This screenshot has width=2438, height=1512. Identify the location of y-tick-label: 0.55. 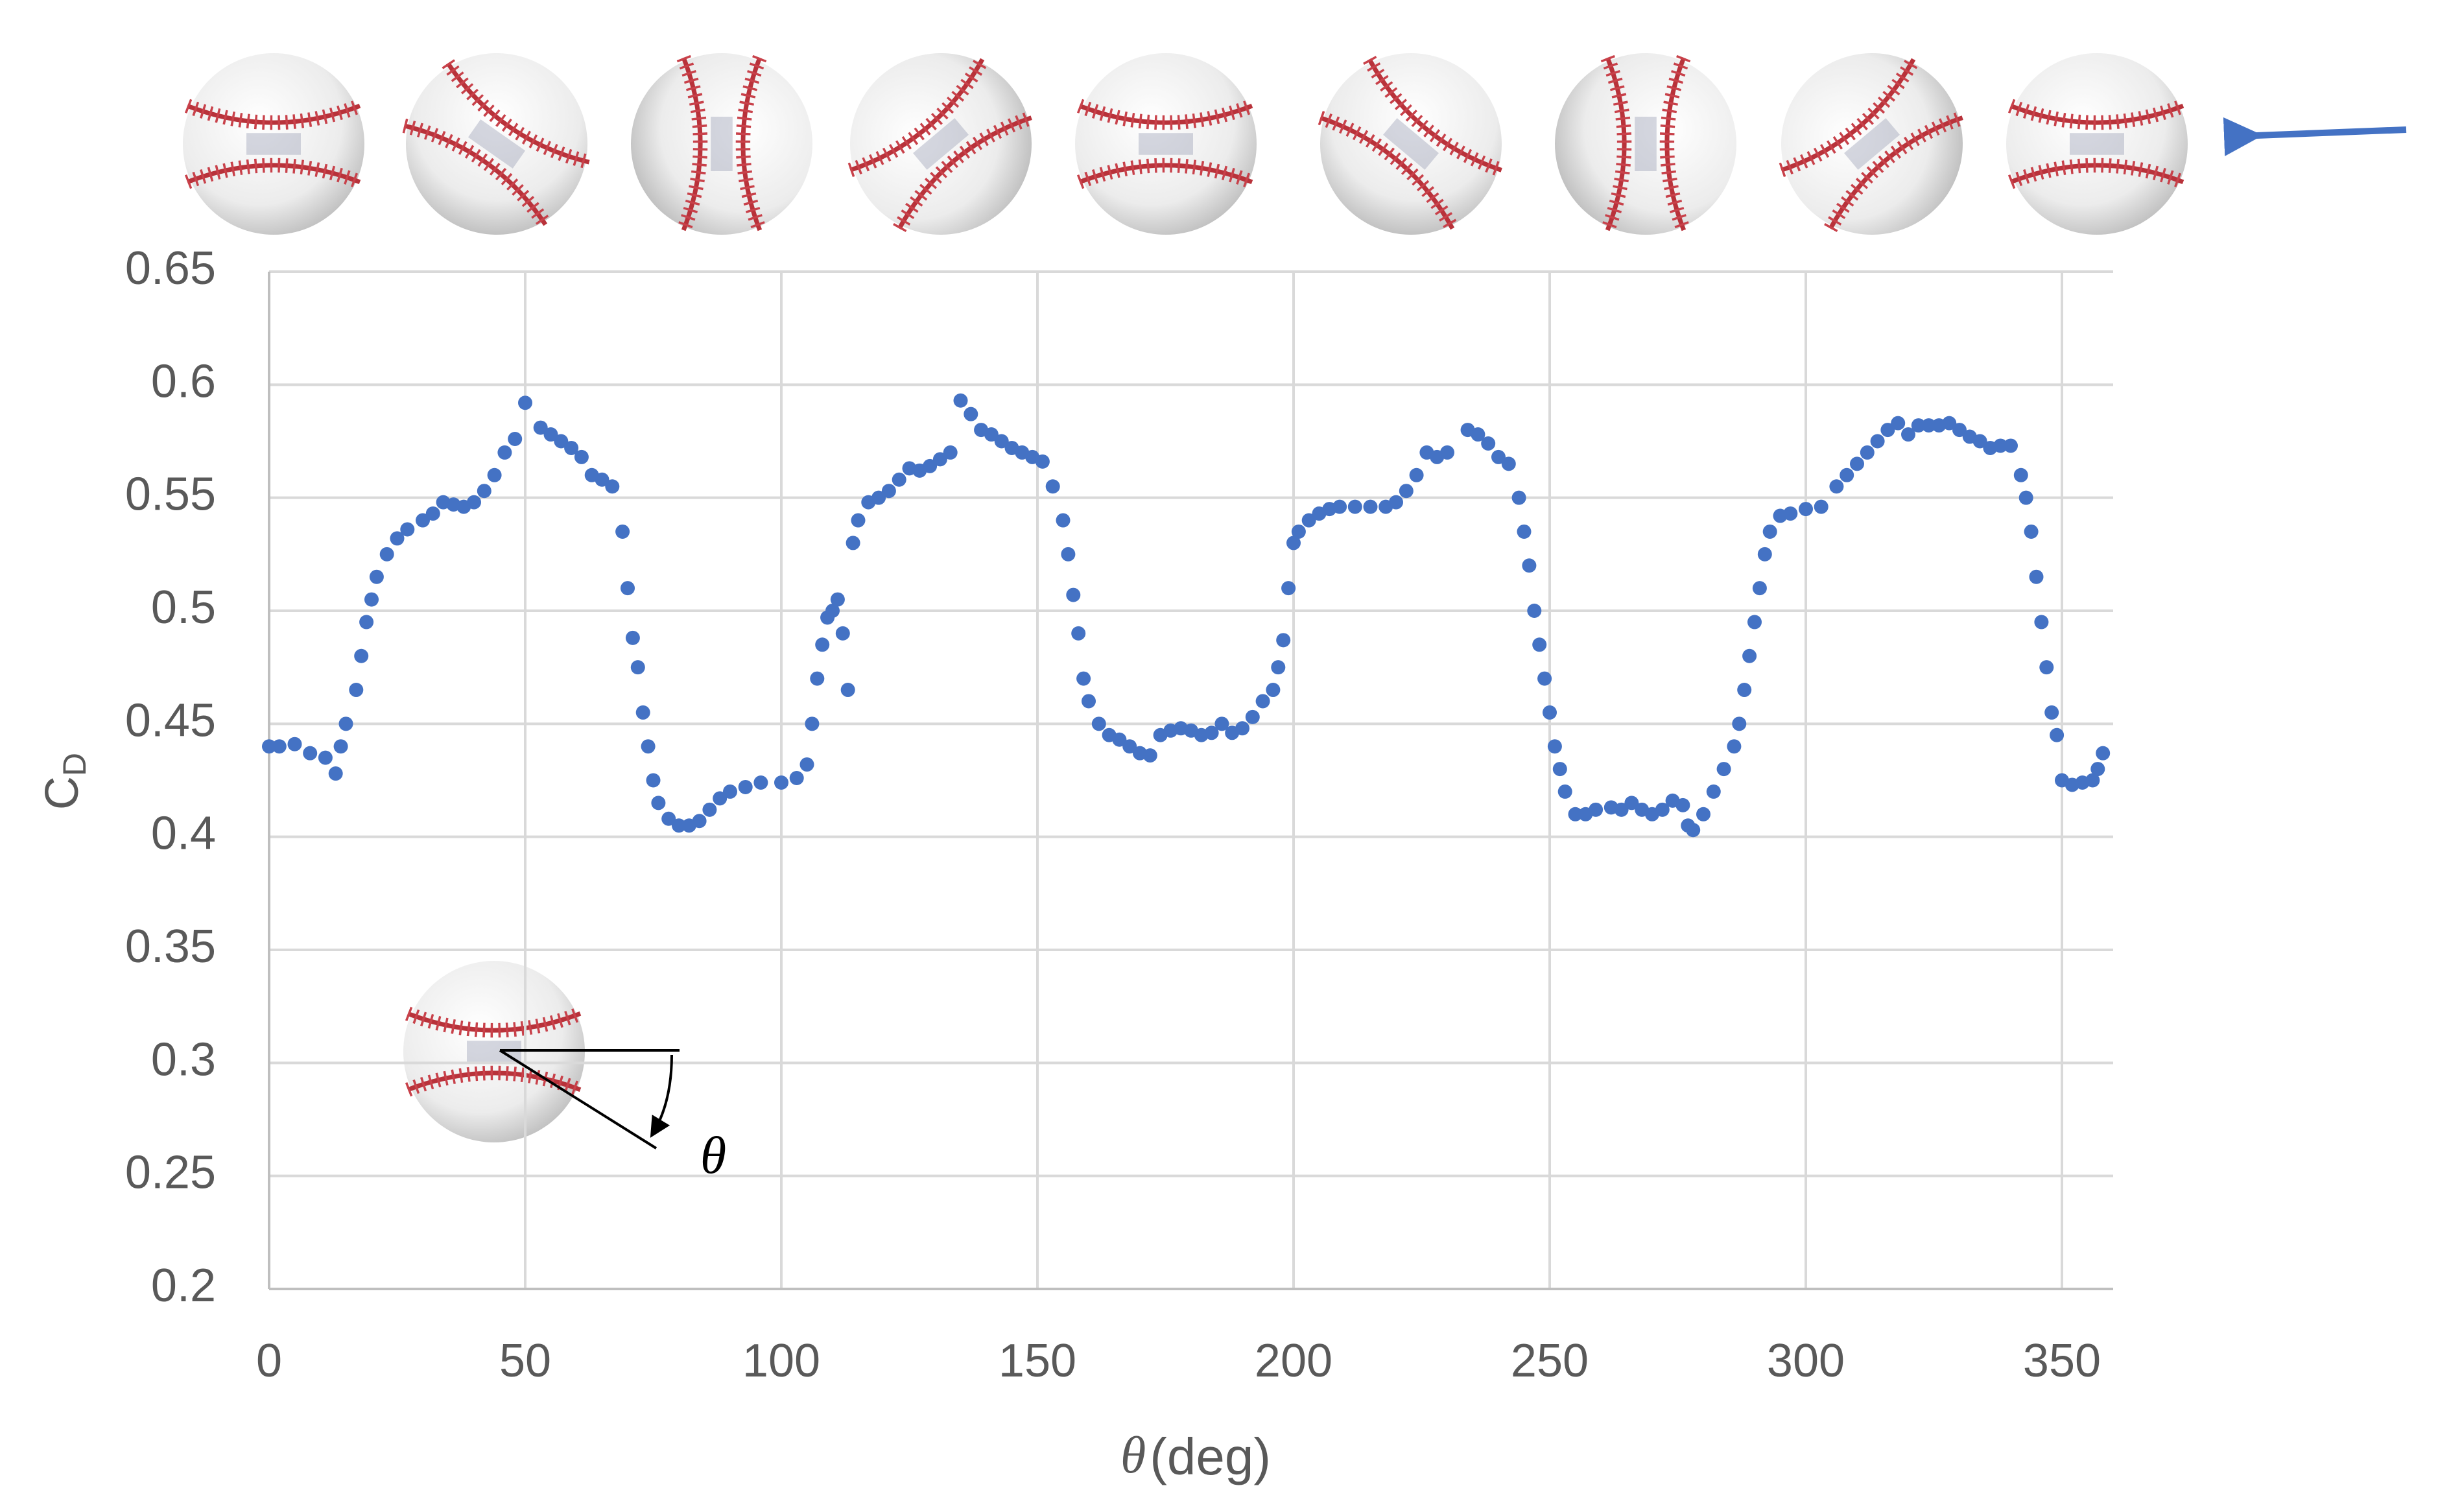
(170, 495).